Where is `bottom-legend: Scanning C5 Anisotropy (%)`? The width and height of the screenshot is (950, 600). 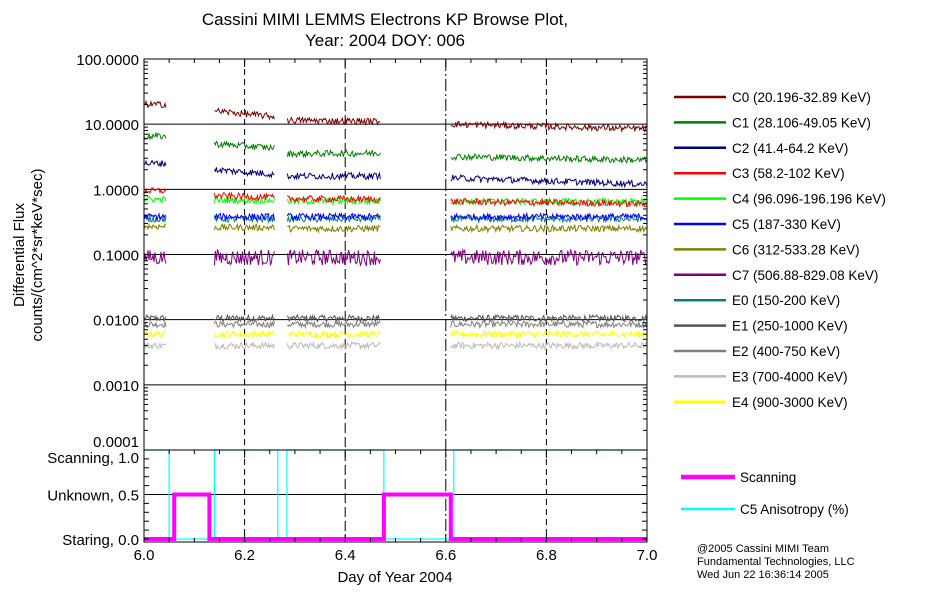
bottom-legend: Scanning C5 Anisotropy (%) is located at coordinates (765, 493).